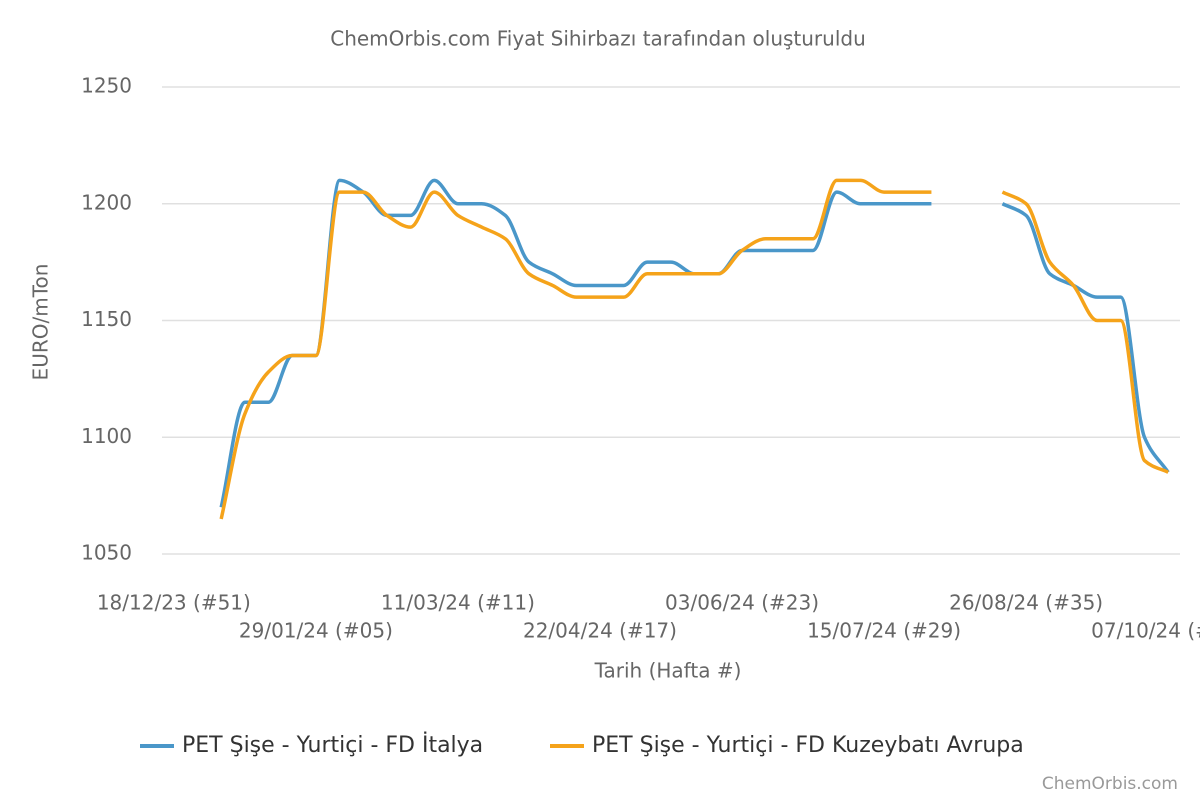  What do you see at coordinates (600, 631) in the screenshot?
I see `x-tick-label: 22/04/24 (#17)` at bounding box center [600, 631].